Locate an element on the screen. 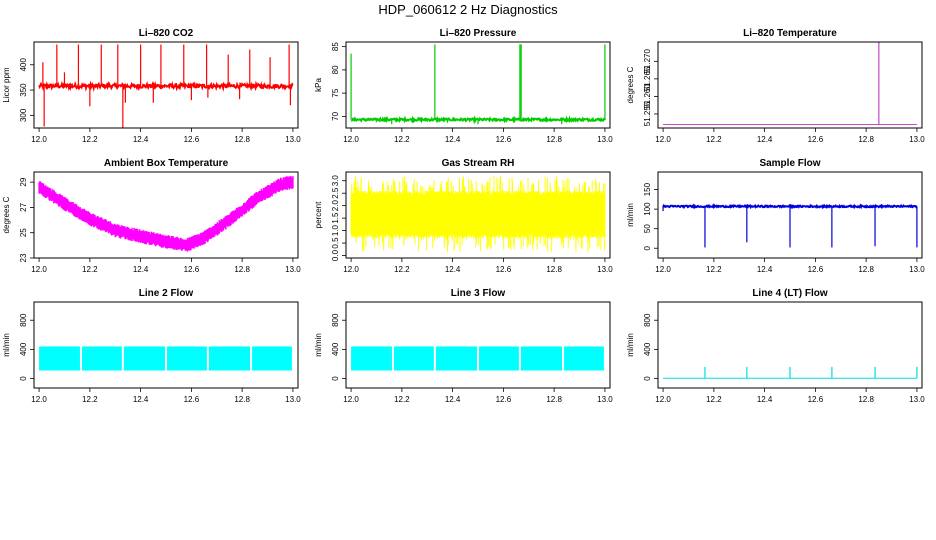  y-tick-label: 25 is located at coordinates (23, 232).